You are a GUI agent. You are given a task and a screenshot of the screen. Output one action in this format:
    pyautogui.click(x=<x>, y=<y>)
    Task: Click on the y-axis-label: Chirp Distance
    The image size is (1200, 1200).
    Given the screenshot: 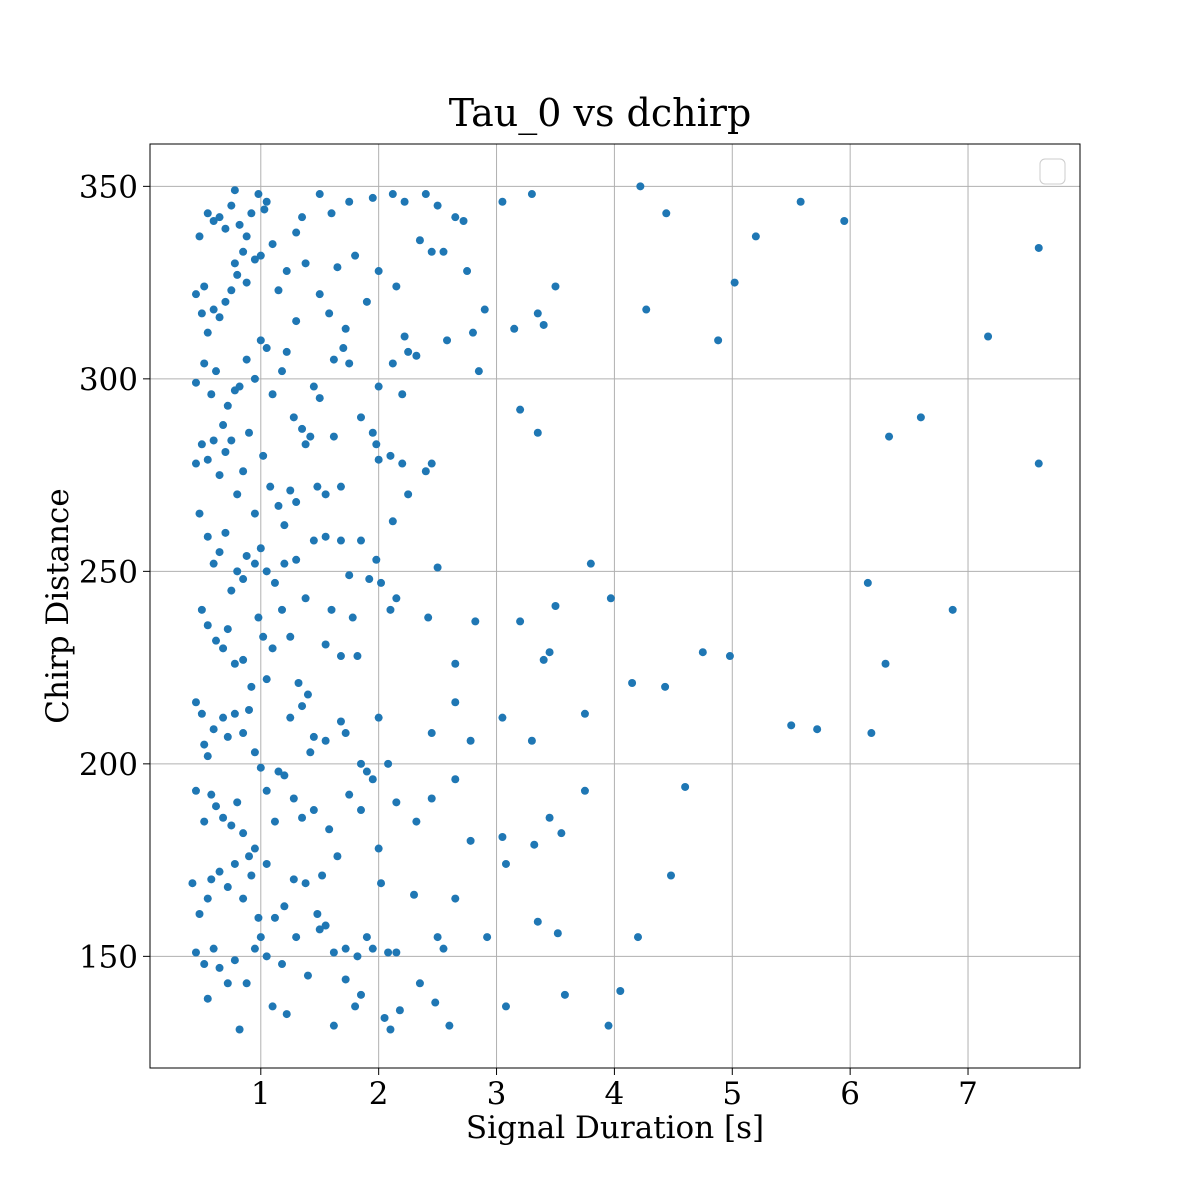 What is the action you would take?
    pyautogui.click(x=58, y=605)
    